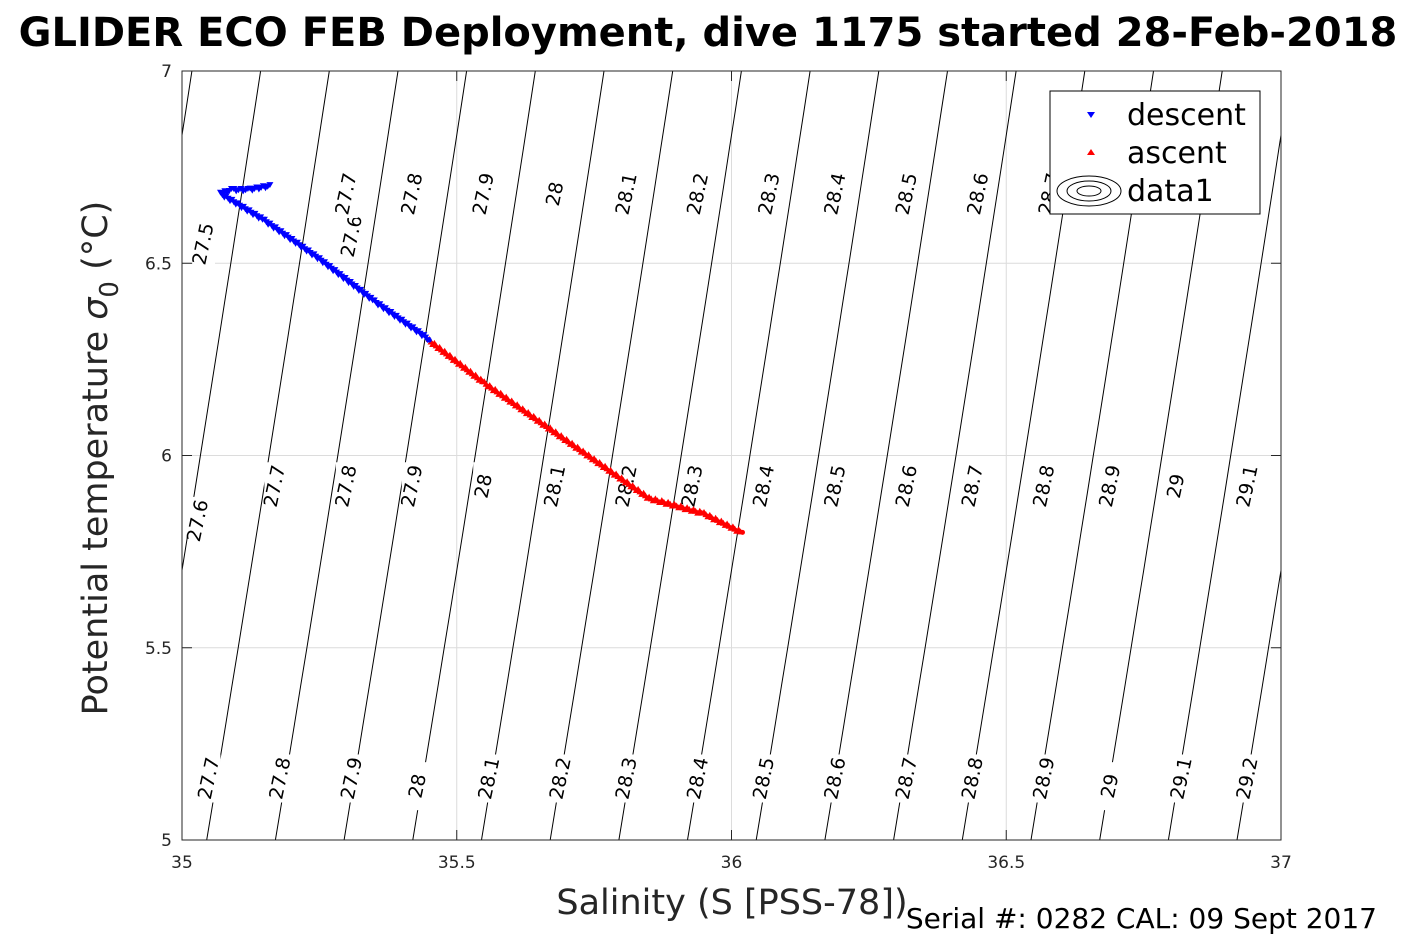 This screenshot has height=945, width=1417. I want to click on y-axis-label-sigma: σ, so click(96, 308).